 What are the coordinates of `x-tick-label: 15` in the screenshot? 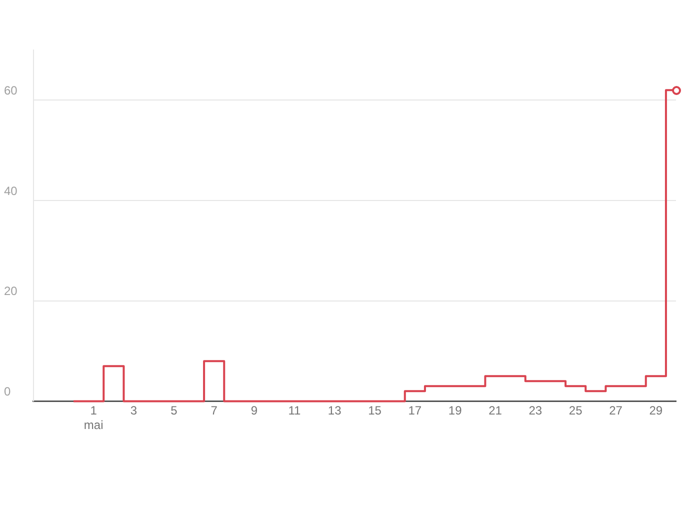 It's located at (375, 411).